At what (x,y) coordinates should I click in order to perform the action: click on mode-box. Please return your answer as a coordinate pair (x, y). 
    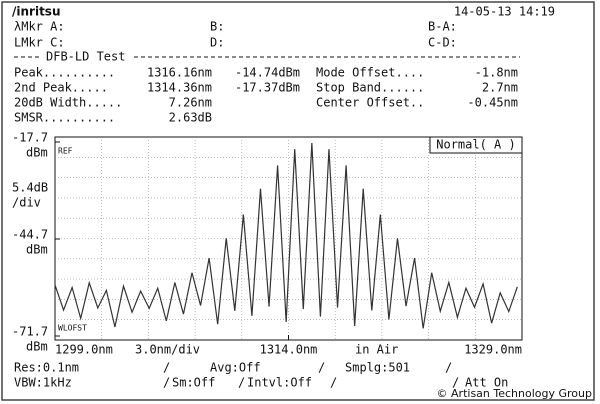
    Looking at the image, I should click on (476, 145).